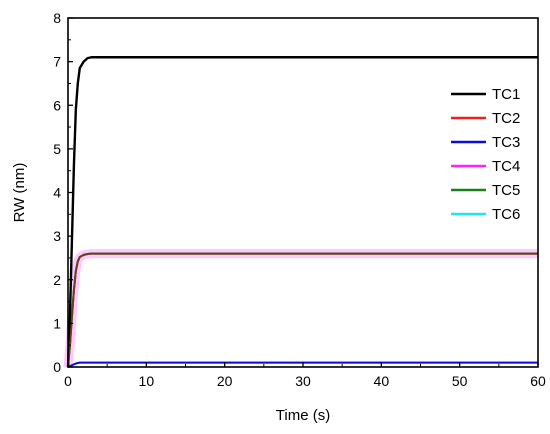 The height and width of the screenshot is (434, 550). I want to click on legend-item-tc1: TC1, so click(485, 94).